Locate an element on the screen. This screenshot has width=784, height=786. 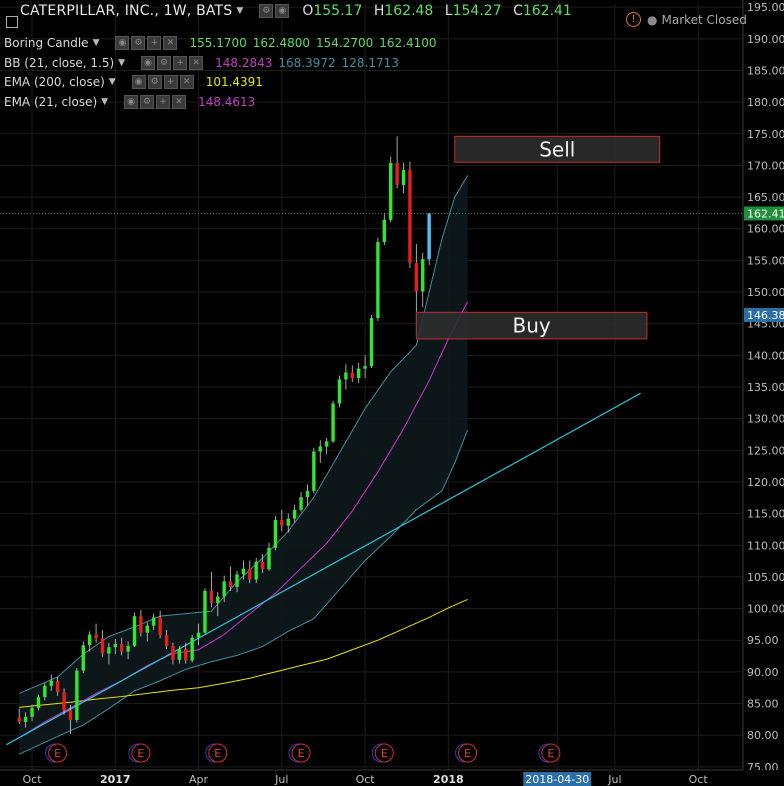
indicator-row: EMA (200, close) ▼ ◉ ⚙ + ✕ 101.4391 is located at coordinates (133, 82).